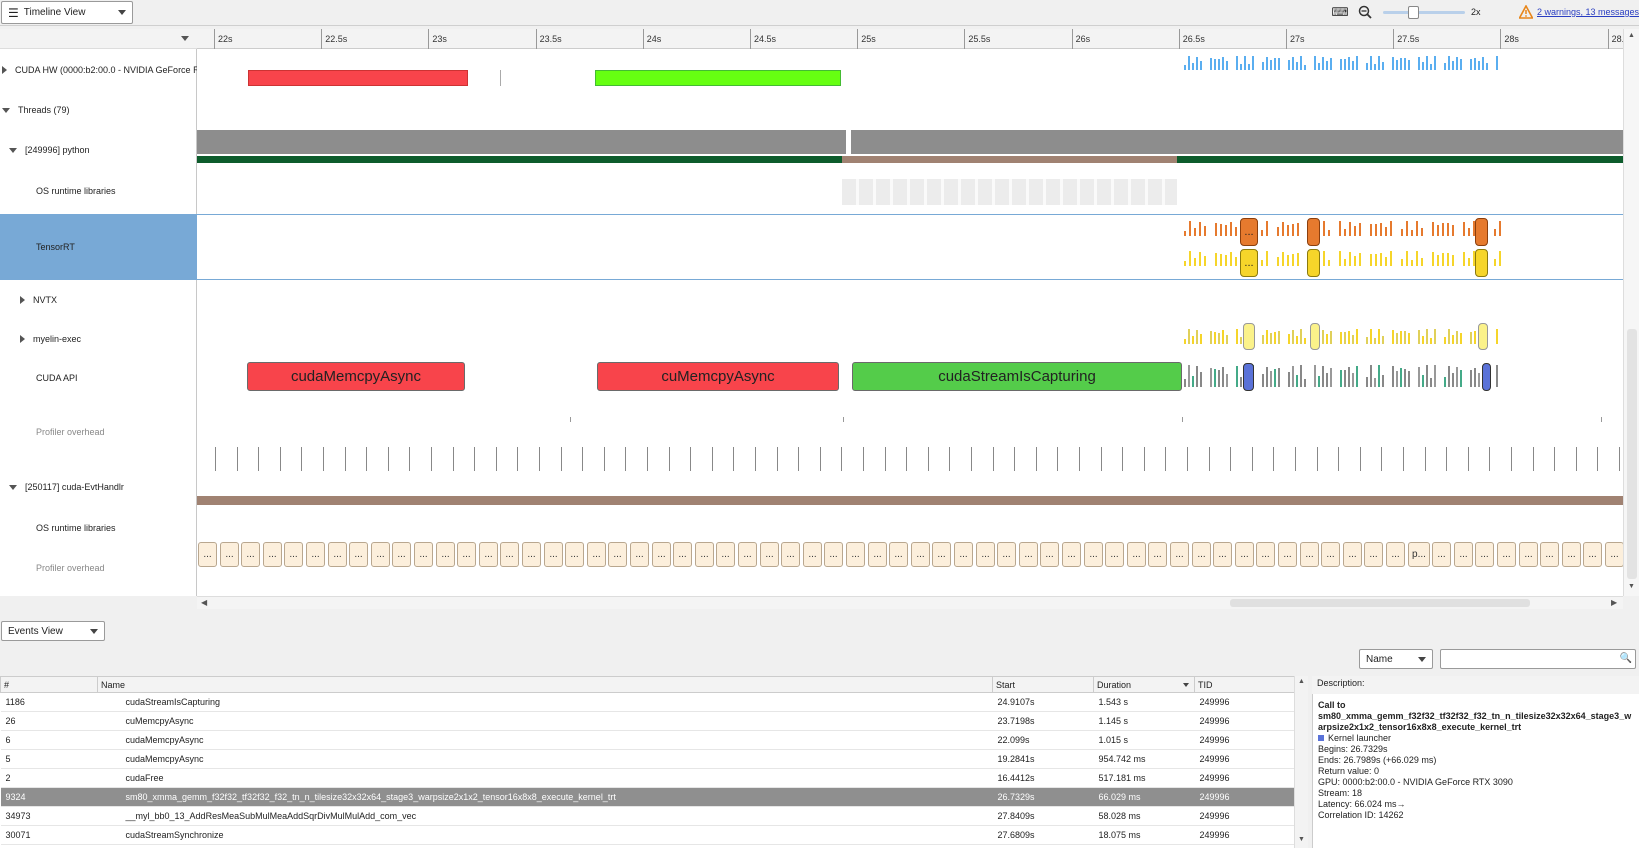 Image resolution: width=1639 pixels, height=848 pixels. Describe the element at coordinates (1301, 681) in the screenshot. I see `scroll-up-icon: ▲` at that location.